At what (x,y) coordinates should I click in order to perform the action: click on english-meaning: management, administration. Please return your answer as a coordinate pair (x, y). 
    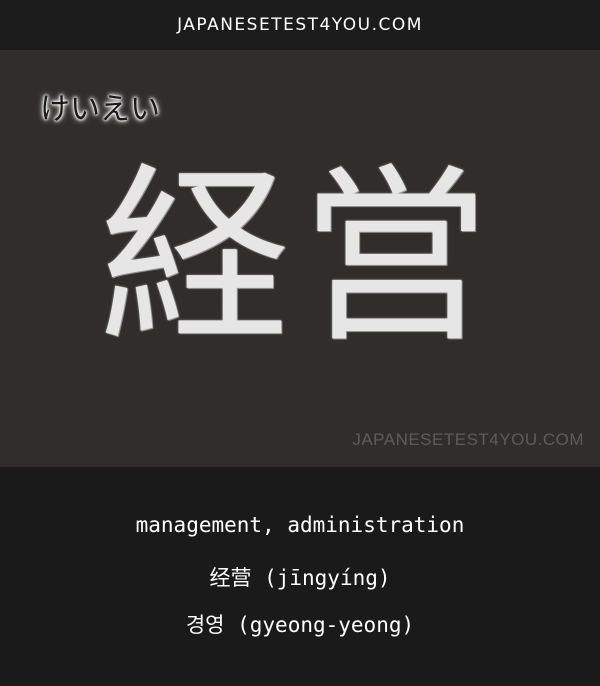
    Looking at the image, I should click on (300, 525).